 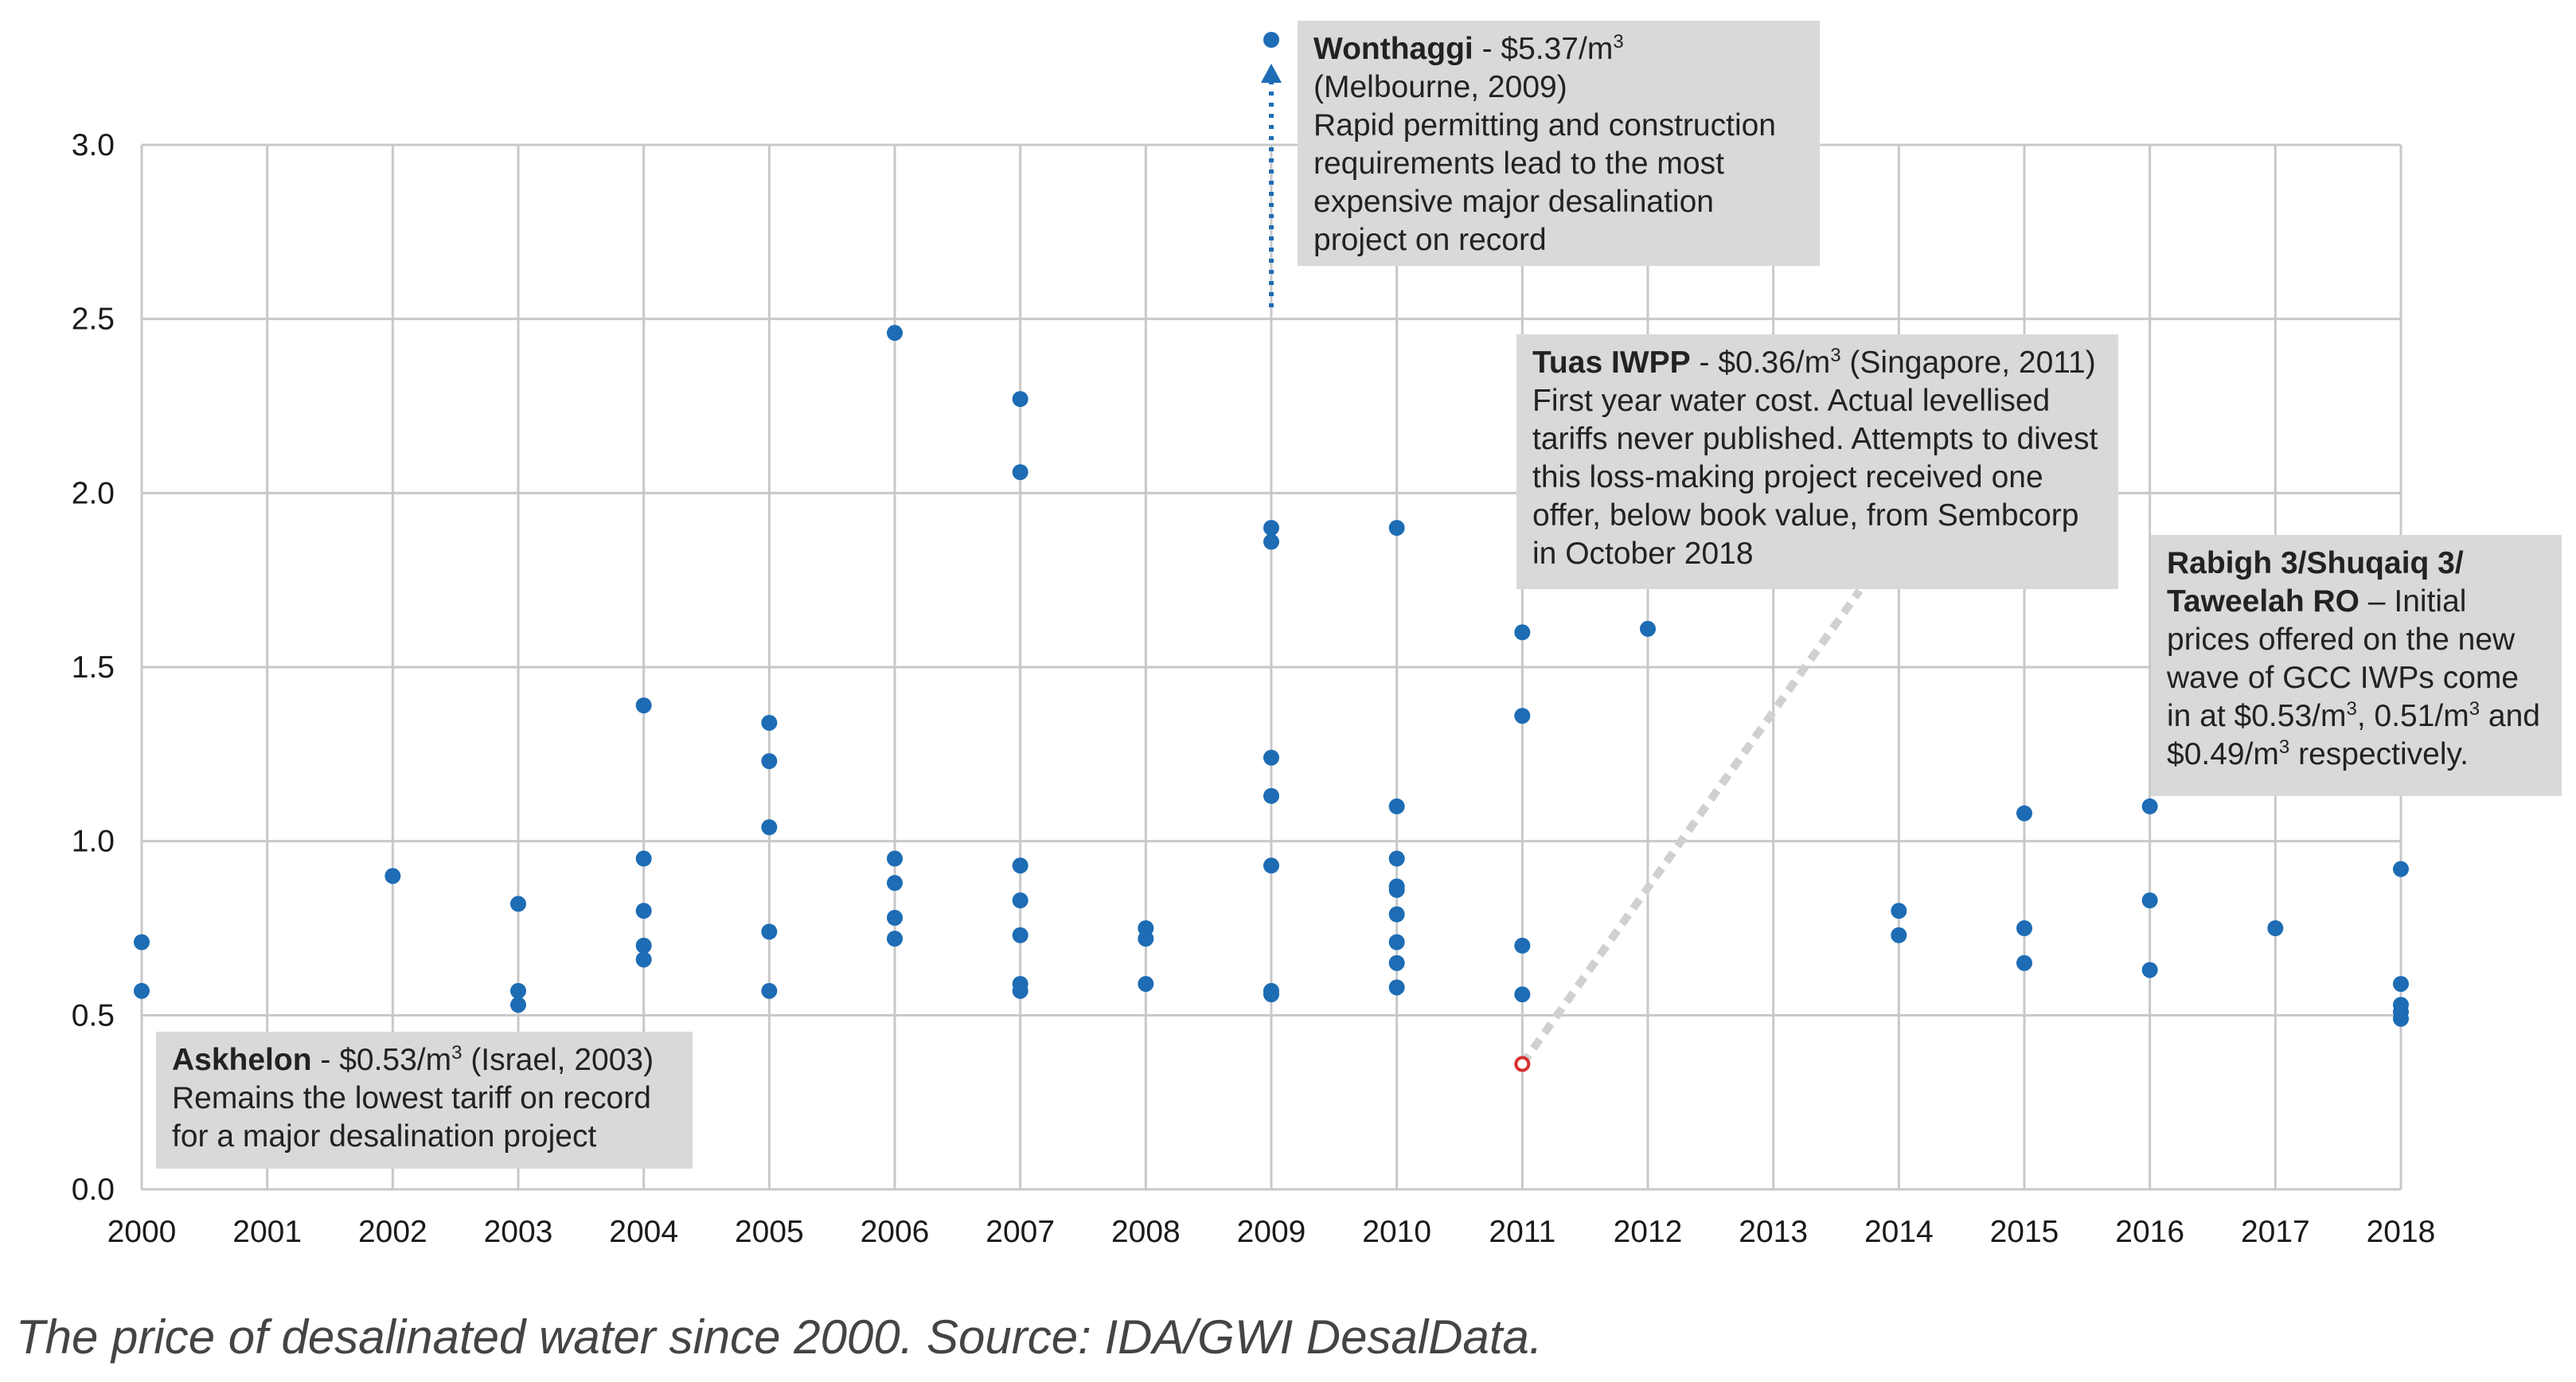 I want to click on annotation-wonthaggi-title: Wonthaggi, so click(x=1393, y=49).